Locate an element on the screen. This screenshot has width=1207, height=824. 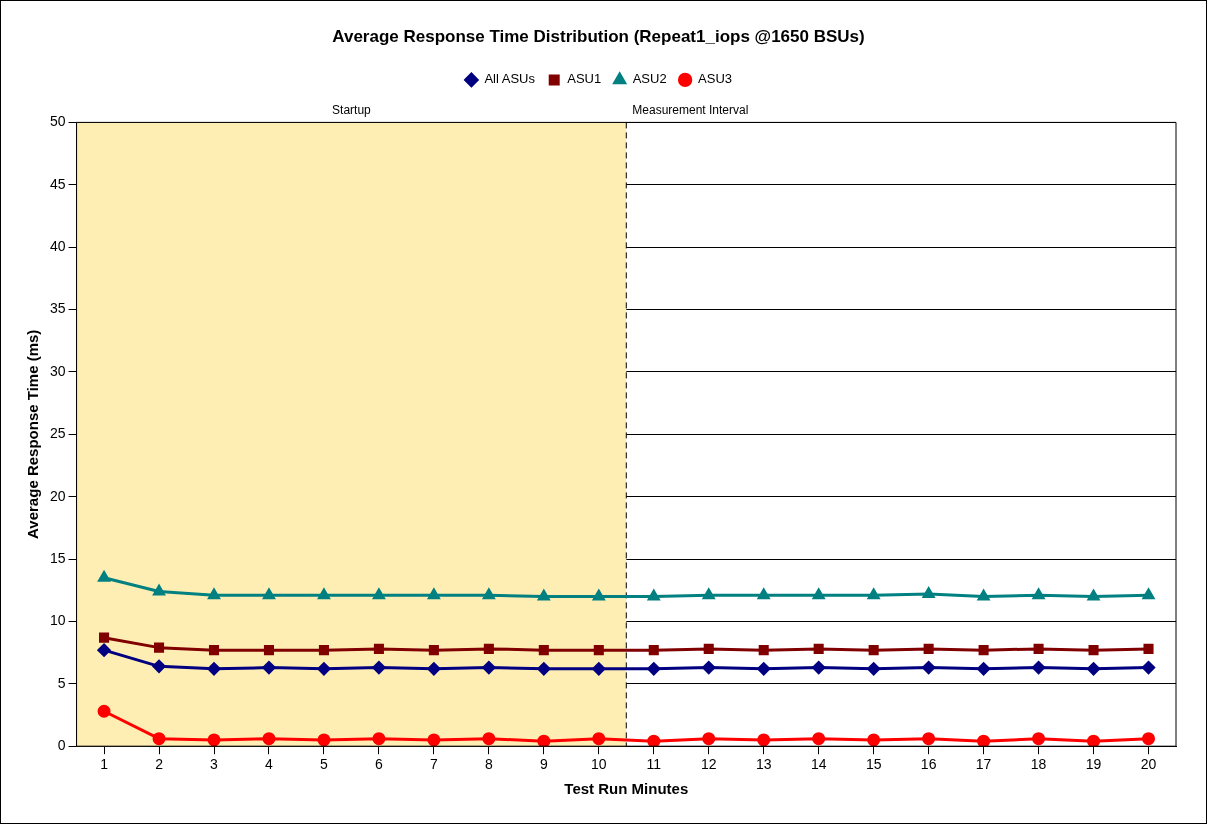
y-tick-label: 15 is located at coordinates (57, 557).